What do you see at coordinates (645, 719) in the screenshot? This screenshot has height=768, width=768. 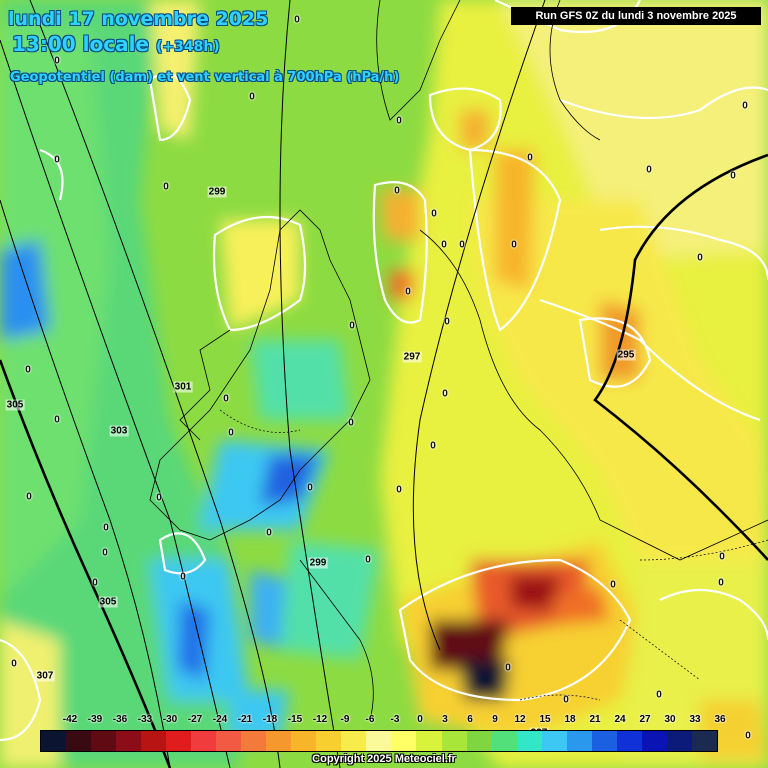 I see `scale-tick-label: 27` at bounding box center [645, 719].